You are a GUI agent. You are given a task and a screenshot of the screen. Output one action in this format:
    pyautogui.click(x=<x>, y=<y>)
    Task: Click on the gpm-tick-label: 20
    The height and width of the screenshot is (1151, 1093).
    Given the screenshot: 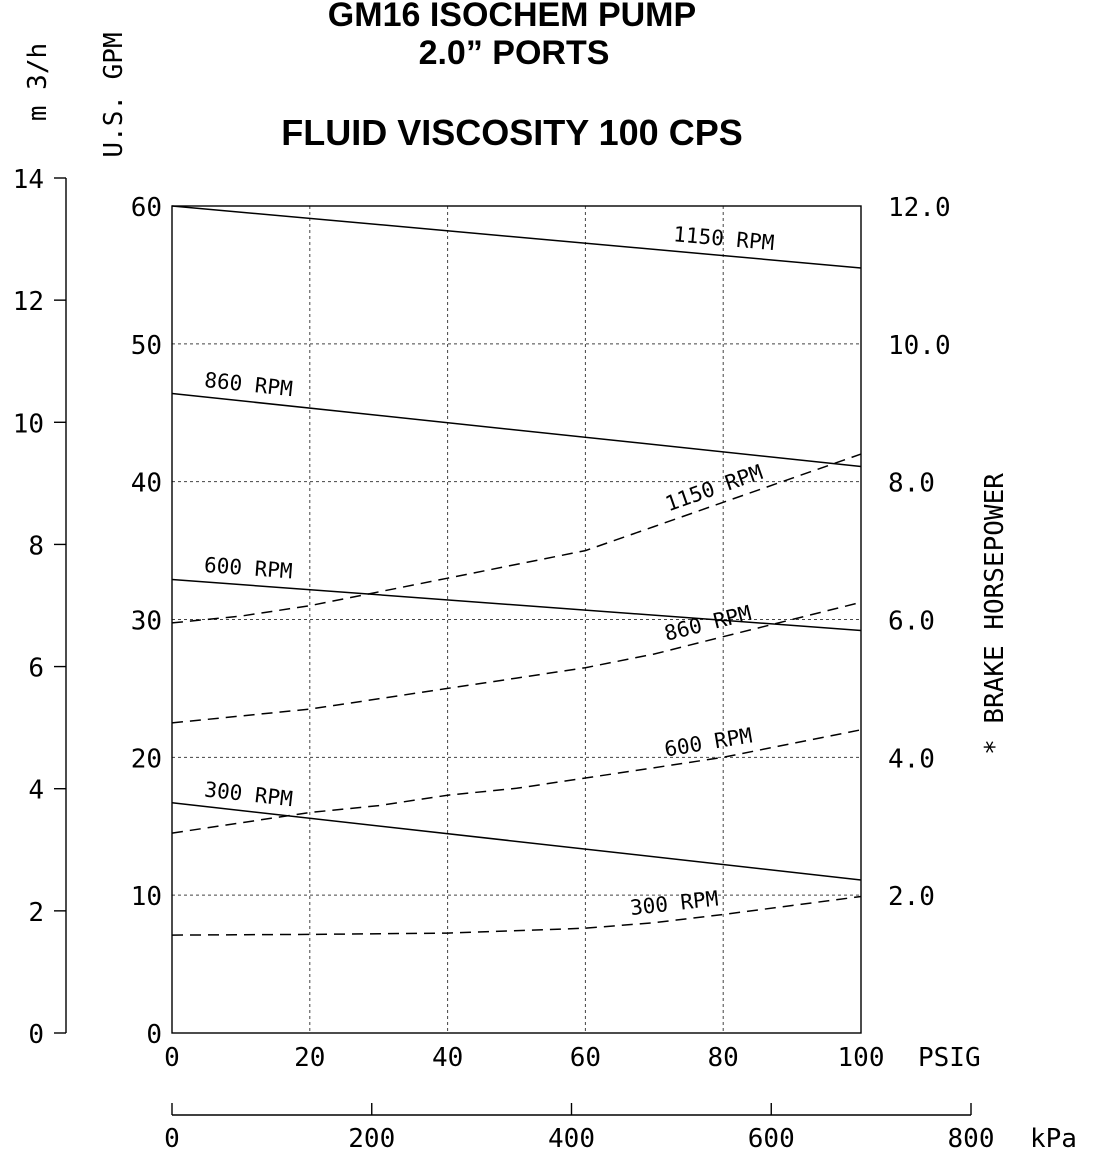 What is the action you would take?
    pyautogui.click(x=146, y=759)
    